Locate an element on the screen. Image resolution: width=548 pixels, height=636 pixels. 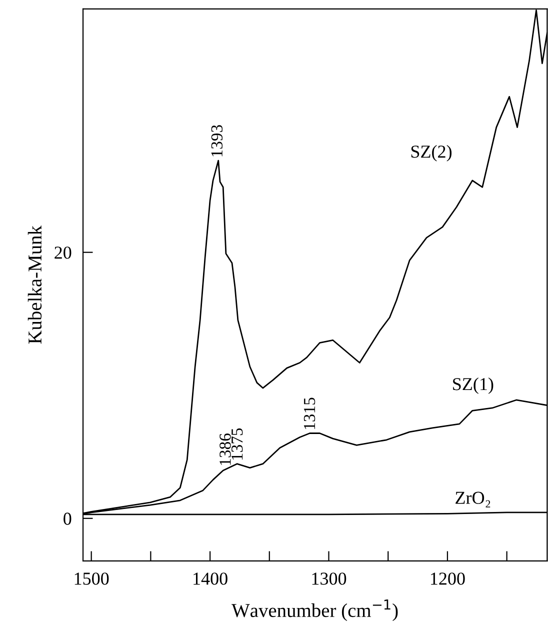
annotation: 1315 is located at coordinates (310, 414).